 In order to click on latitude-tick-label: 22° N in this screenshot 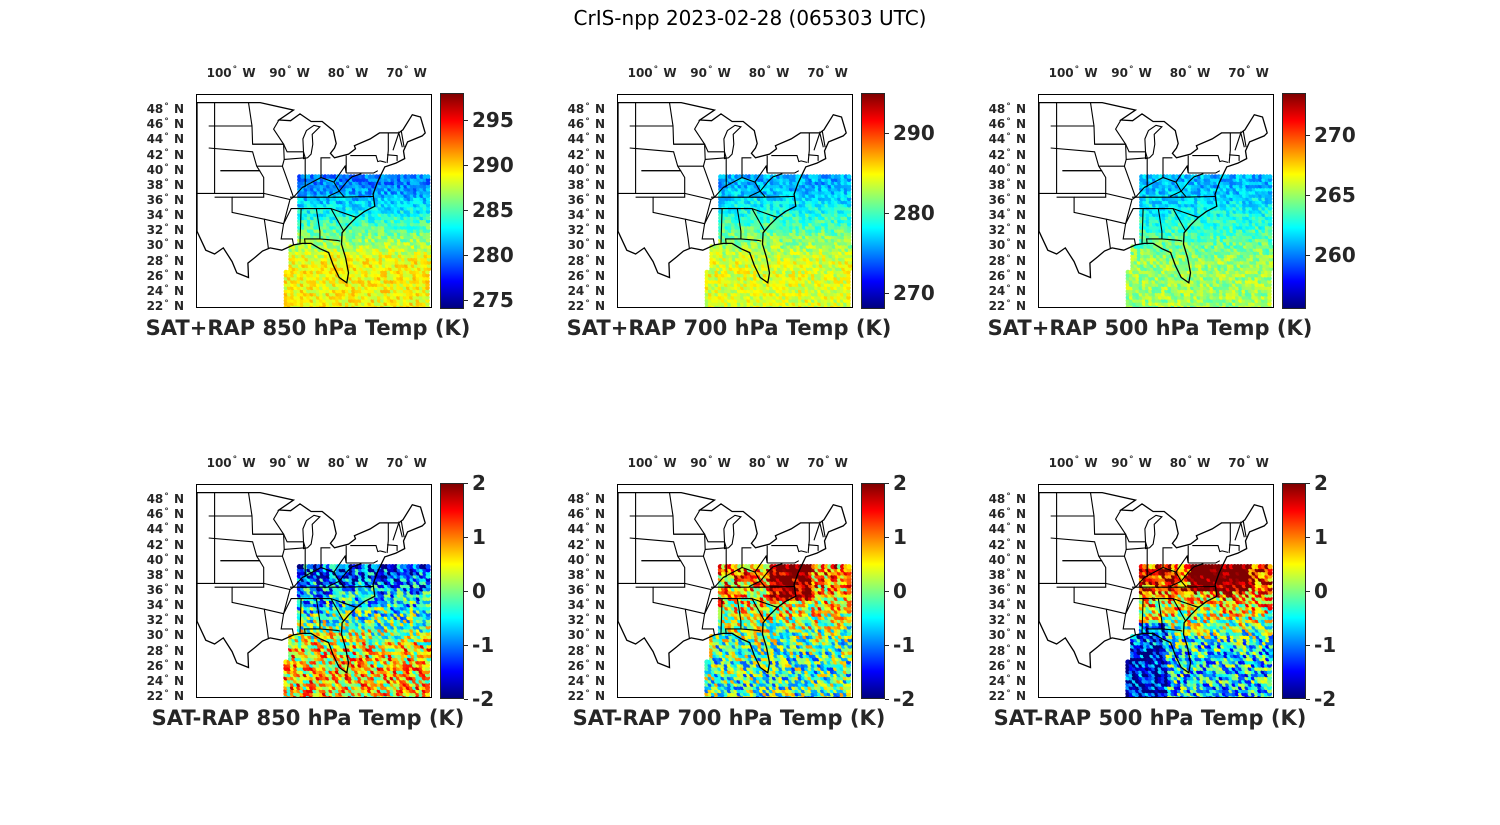, I will do `click(165, 306)`.